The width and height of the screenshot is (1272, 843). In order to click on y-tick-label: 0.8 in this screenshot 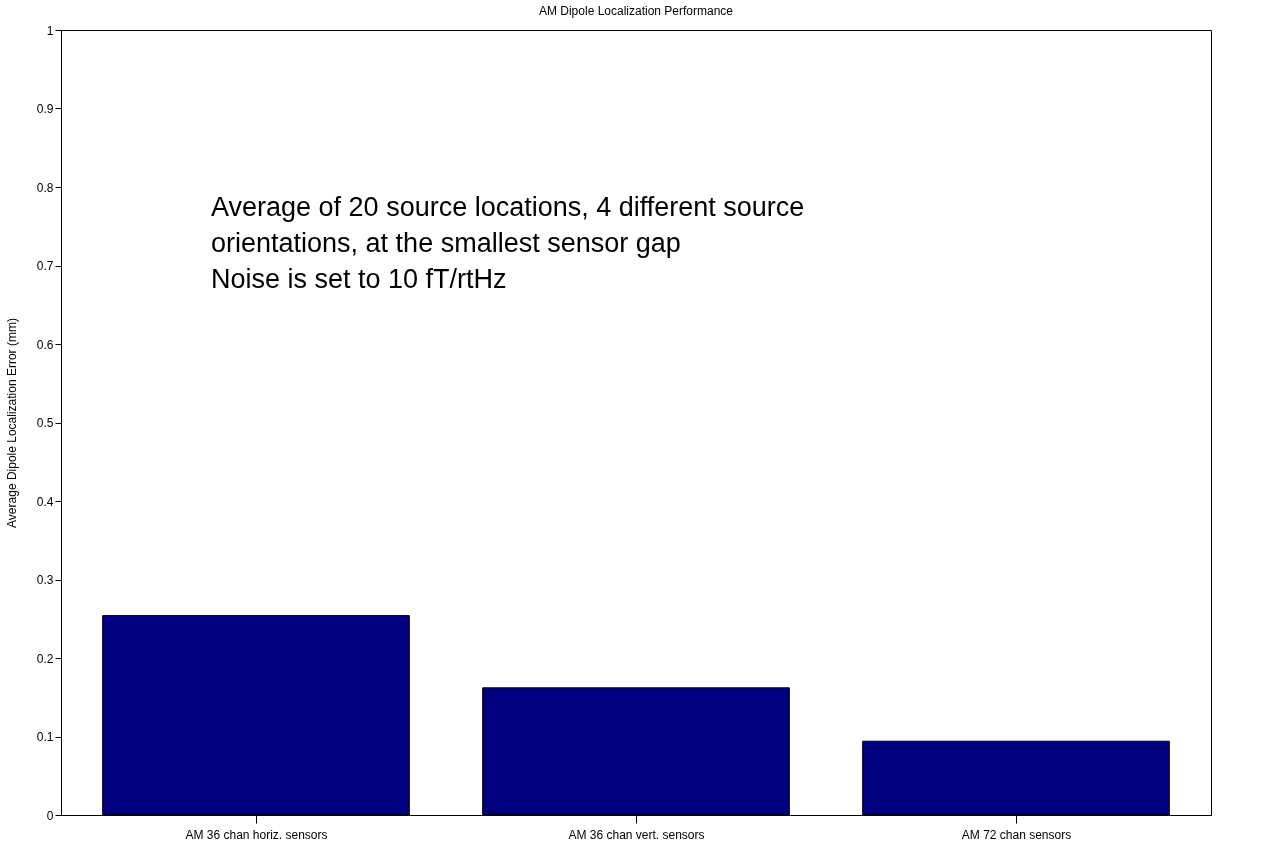, I will do `click(45, 187)`.